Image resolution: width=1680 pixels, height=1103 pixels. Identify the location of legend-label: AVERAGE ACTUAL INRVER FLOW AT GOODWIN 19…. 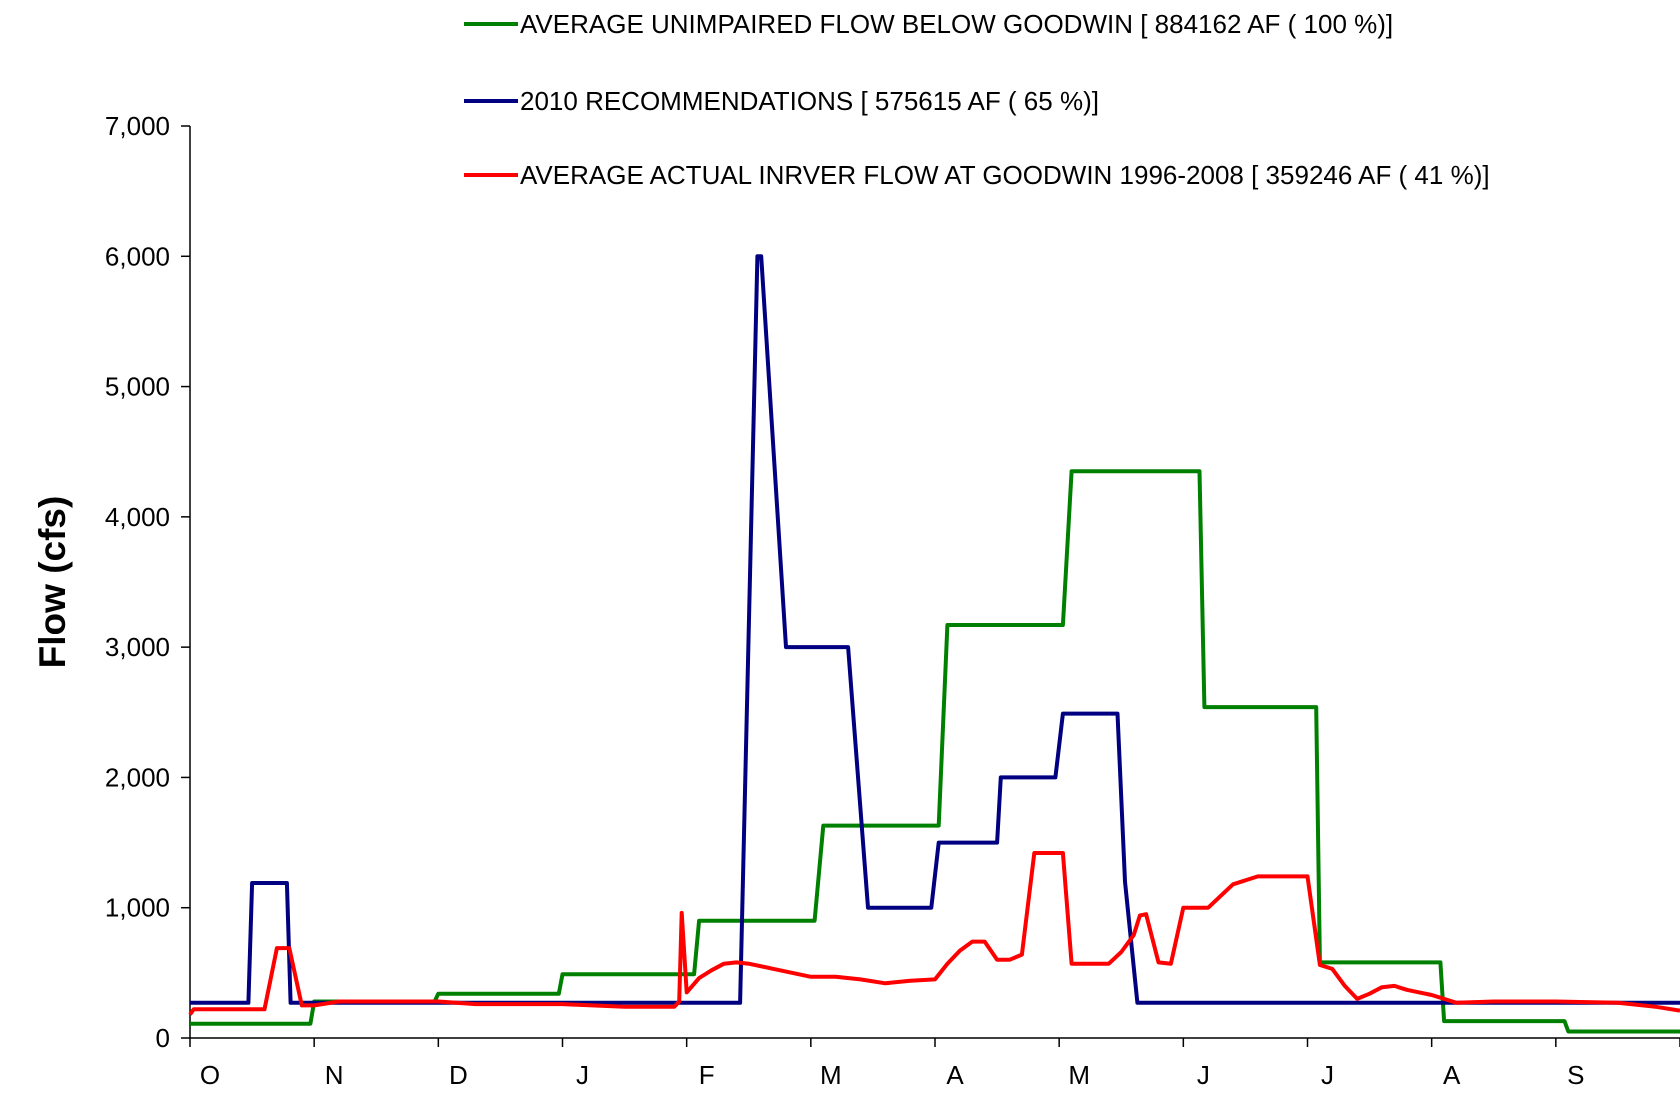
(1005, 175).